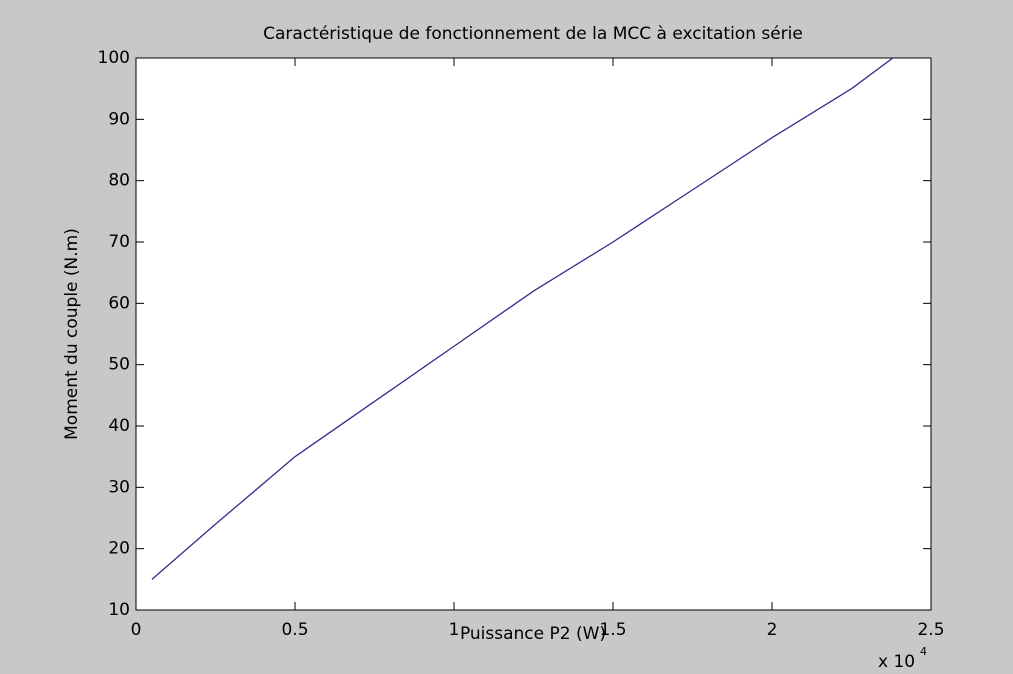  What do you see at coordinates (896, 662) in the screenshot?
I see `x-multiplier: x 10` at bounding box center [896, 662].